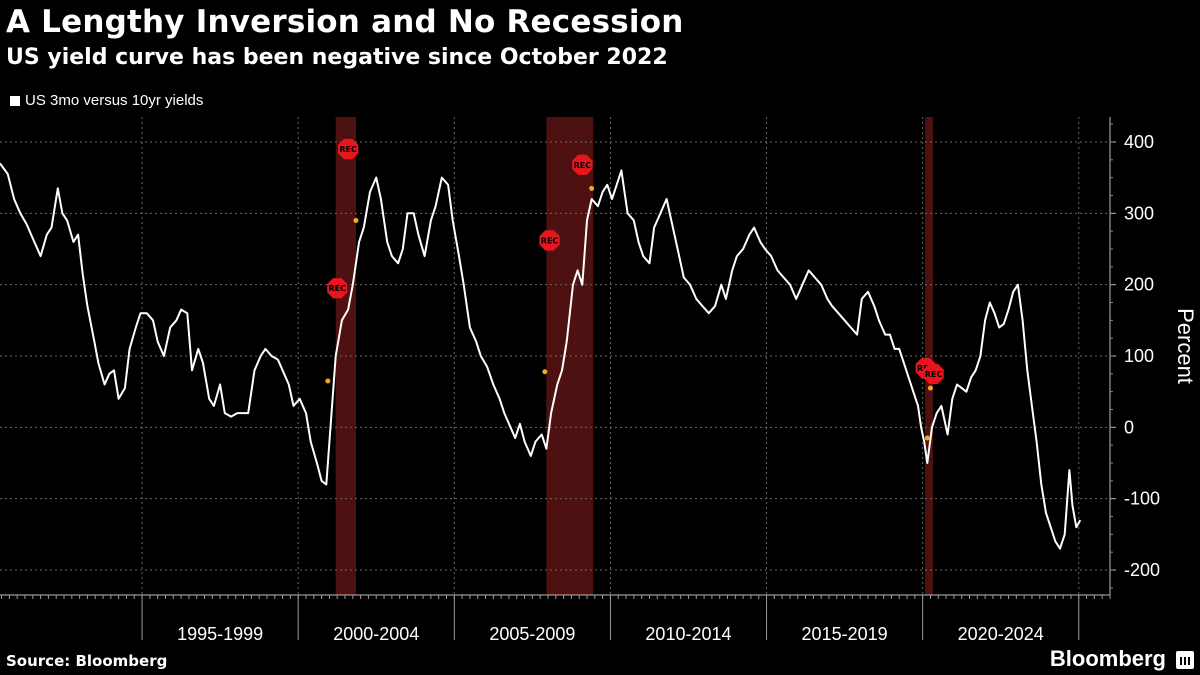 The width and height of the screenshot is (1200, 675). What do you see at coordinates (114, 100) in the screenshot?
I see `legend-label: US 3mo versus 10yr yields` at bounding box center [114, 100].